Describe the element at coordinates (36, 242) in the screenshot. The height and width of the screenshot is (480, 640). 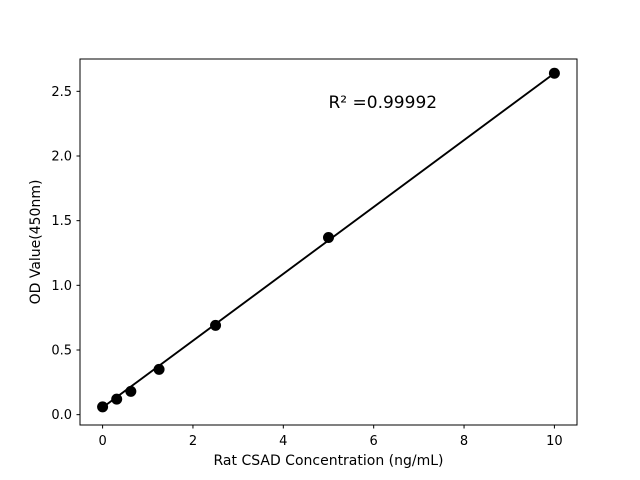
I see `y-axis-label: OD Value(450nm)` at that location.